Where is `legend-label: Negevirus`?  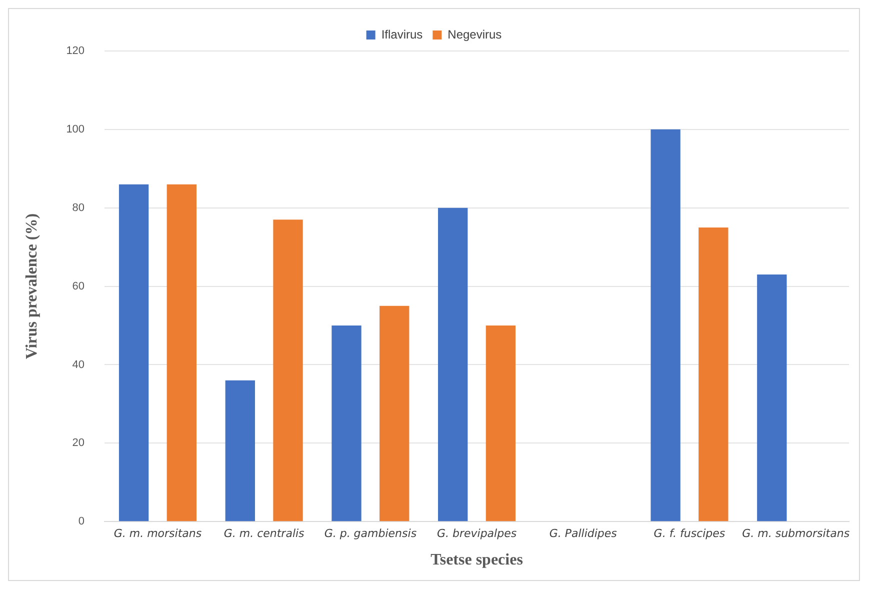 legend-label: Negevirus is located at coordinates (475, 34).